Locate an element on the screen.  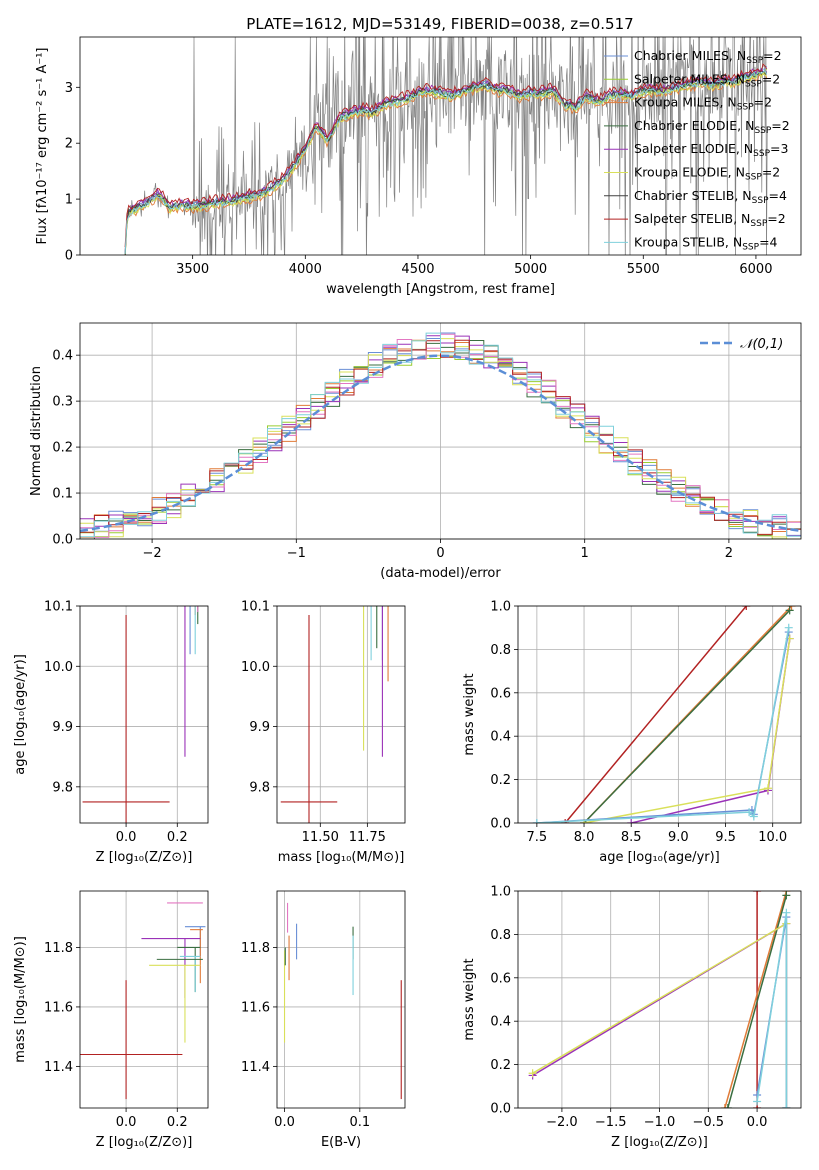
x-axis-label: E(B-V) is located at coordinates (341, 1142).